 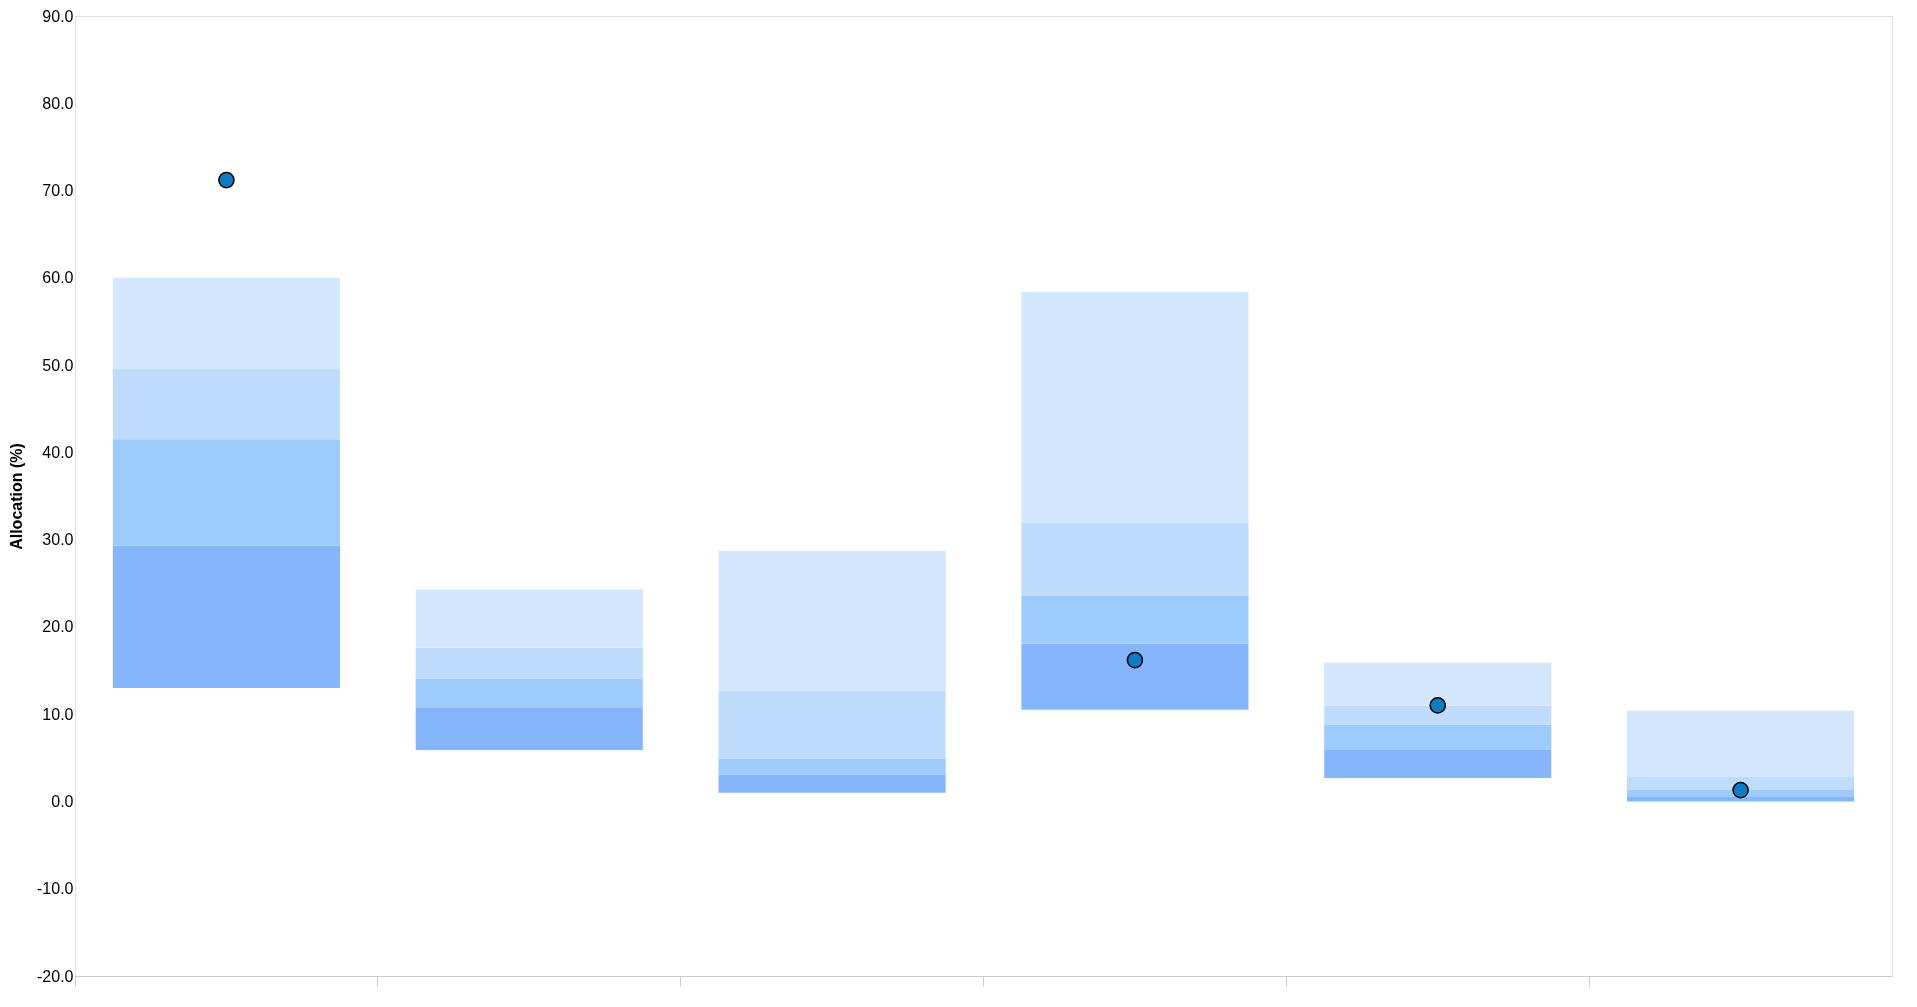 What do you see at coordinates (58, 627) in the screenshot?
I see `y-tick-label: 20.0` at bounding box center [58, 627].